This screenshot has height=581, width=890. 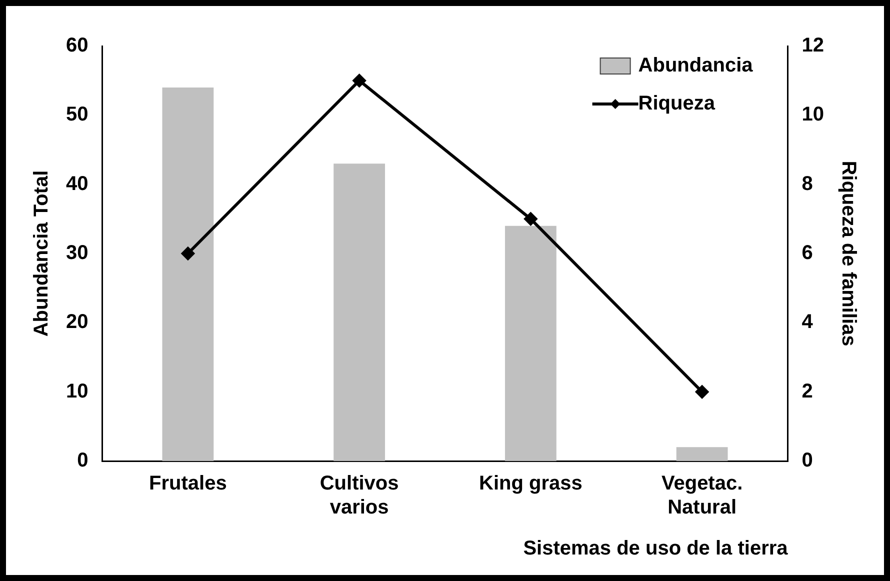 I want to click on x-tick-label: Cultivos varios, so click(x=359, y=495).